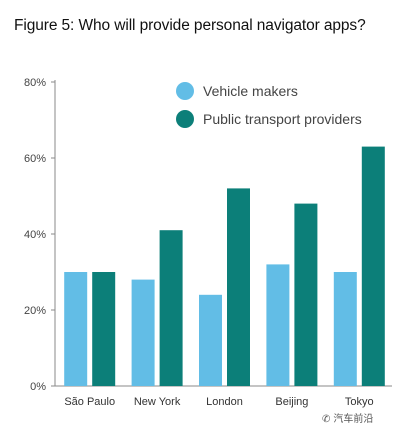  What do you see at coordinates (89, 402) in the screenshot?
I see `x-tick-label: São Paulo` at bounding box center [89, 402].